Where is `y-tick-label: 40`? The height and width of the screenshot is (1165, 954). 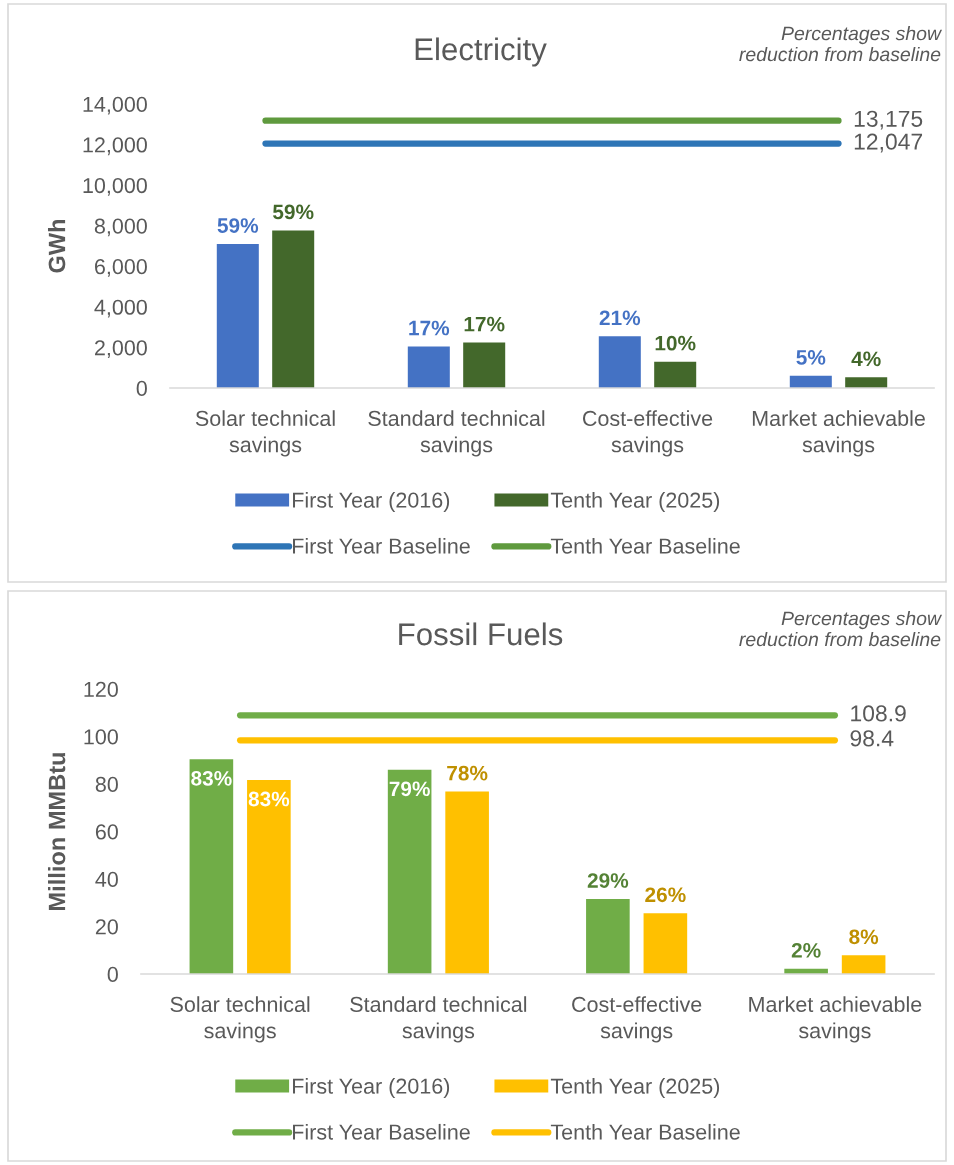 y-tick-label: 40 is located at coordinates (106, 879).